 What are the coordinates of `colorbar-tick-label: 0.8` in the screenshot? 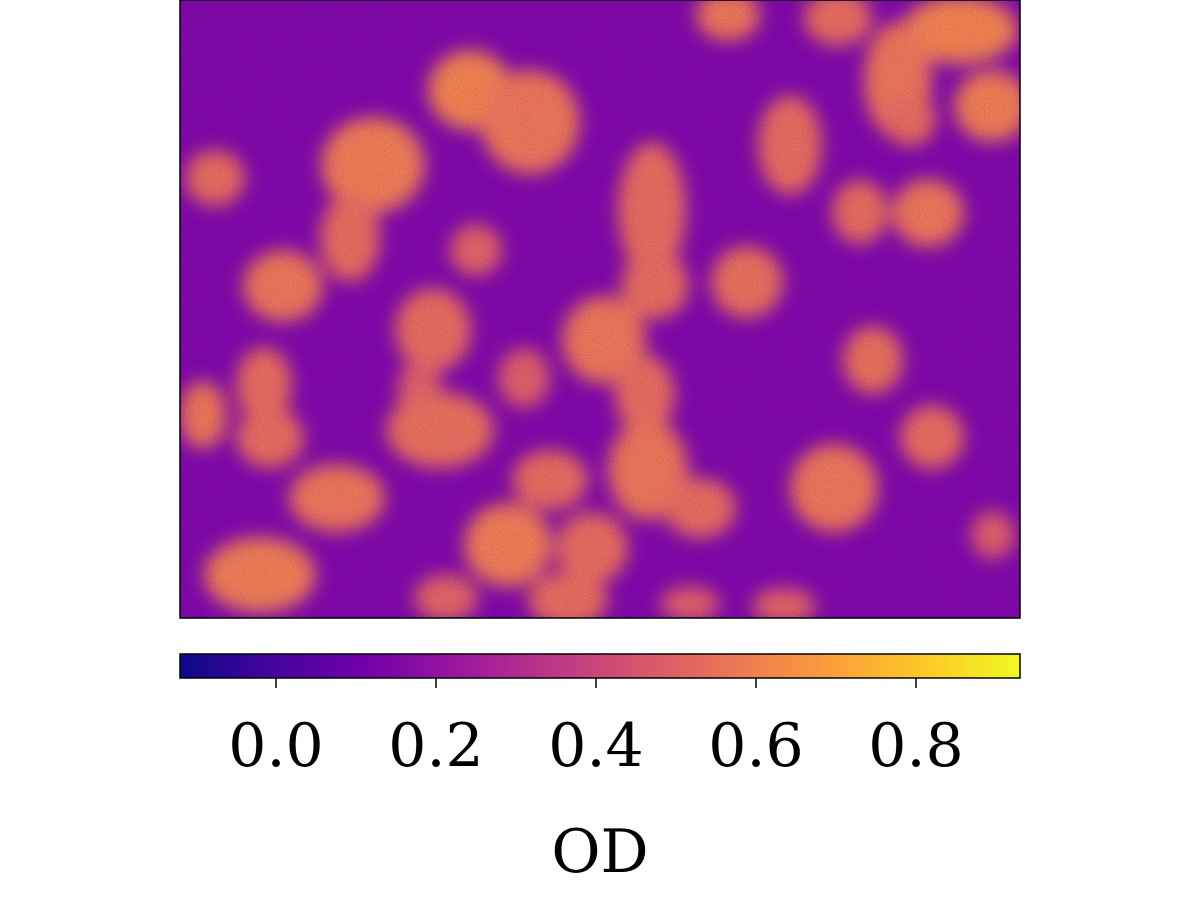 It's located at (915, 746).